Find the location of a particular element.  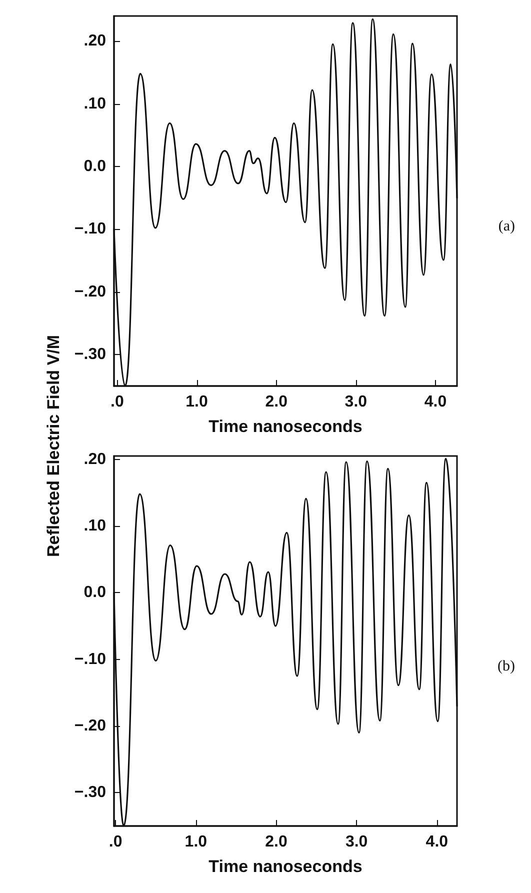

text: (b) is located at coordinates (507, 666).